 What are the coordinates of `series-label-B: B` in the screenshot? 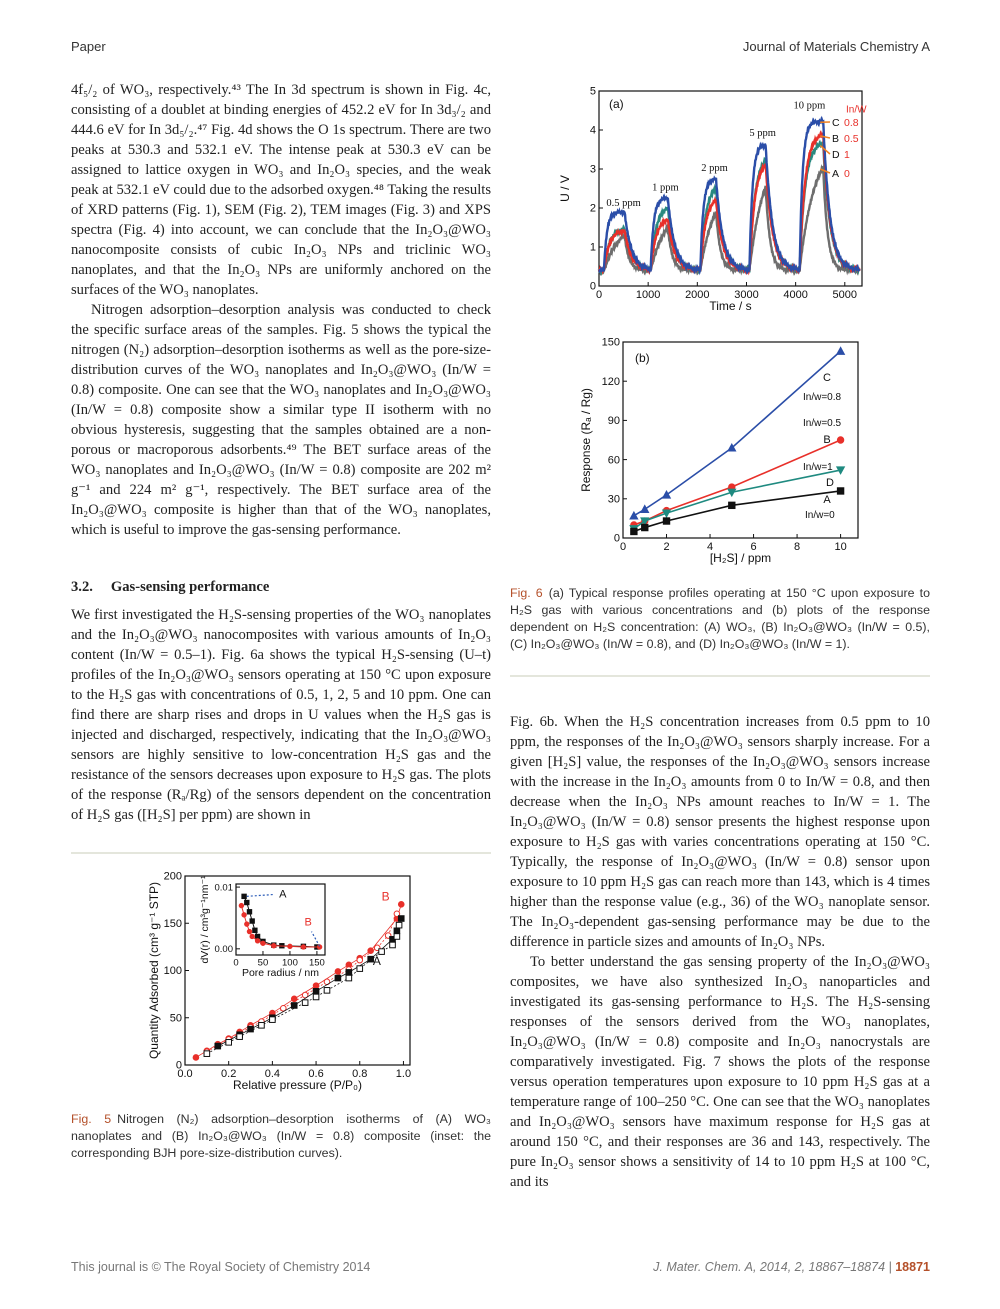 It's located at (386, 897).